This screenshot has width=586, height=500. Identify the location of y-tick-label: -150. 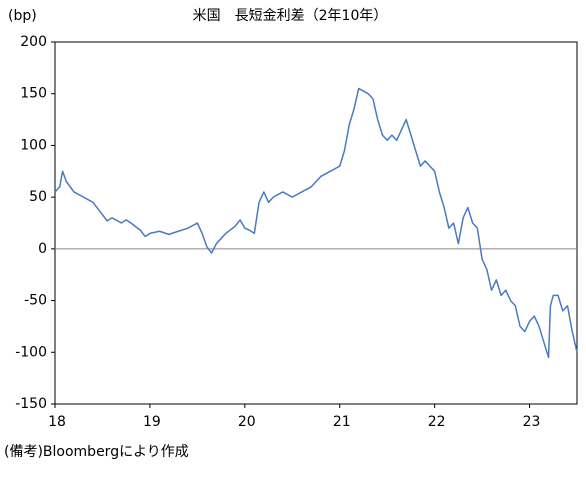
(31, 404).